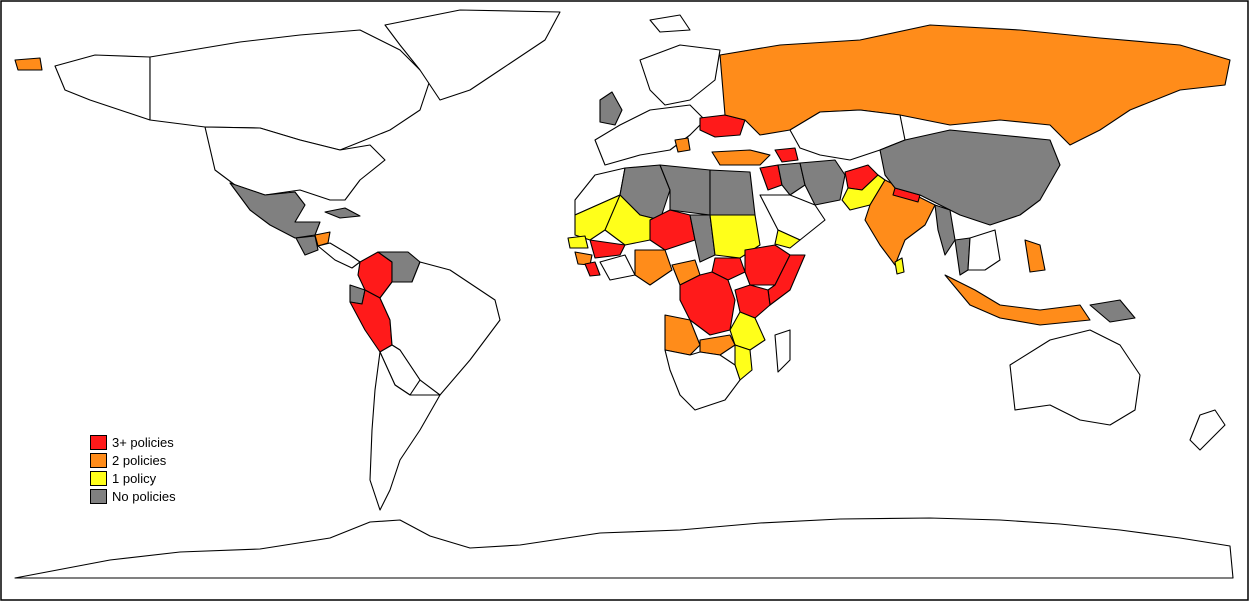 The height and width of the screenshot is (601, 1249). What do you see at coordinates (787, 239) in the screenshot?
I see `region-yemen` at bounding box center [787, 239].